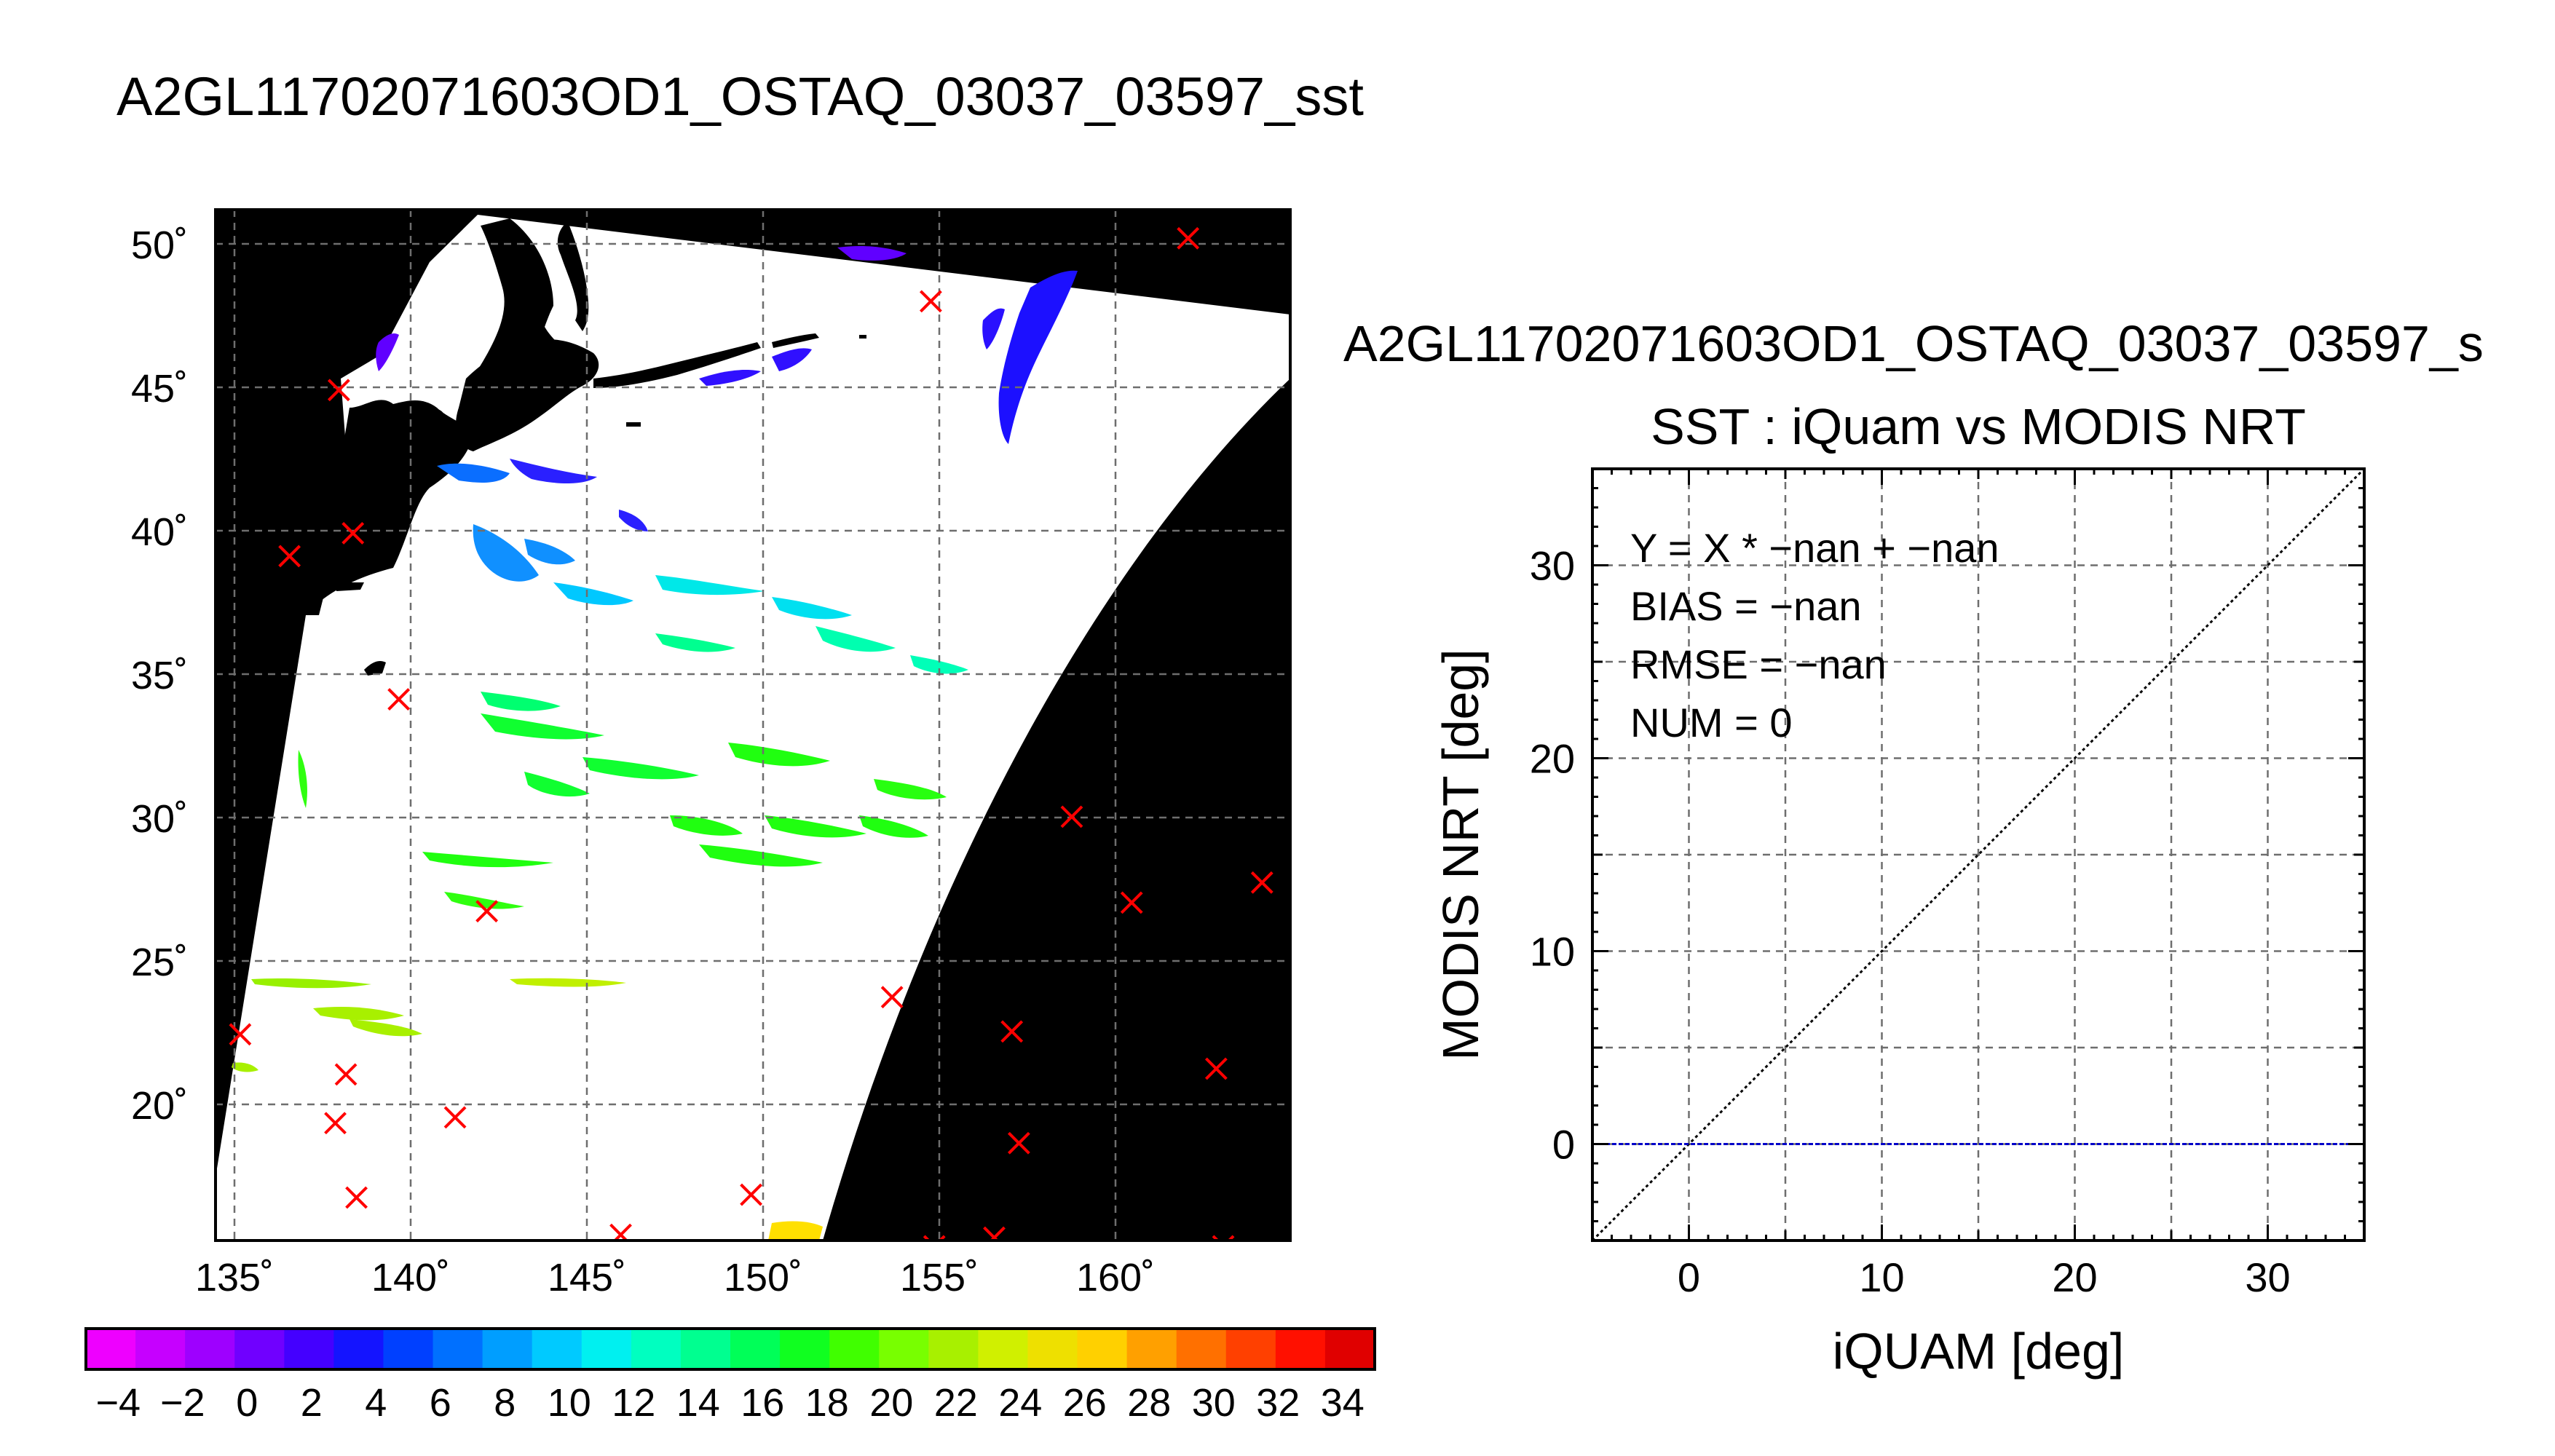 This screenshot has height=1456, width=2555. Describe the element at coordinates (1085, 1403) in the screenshot. I see `colorbar-tick-label: 26` at that location.